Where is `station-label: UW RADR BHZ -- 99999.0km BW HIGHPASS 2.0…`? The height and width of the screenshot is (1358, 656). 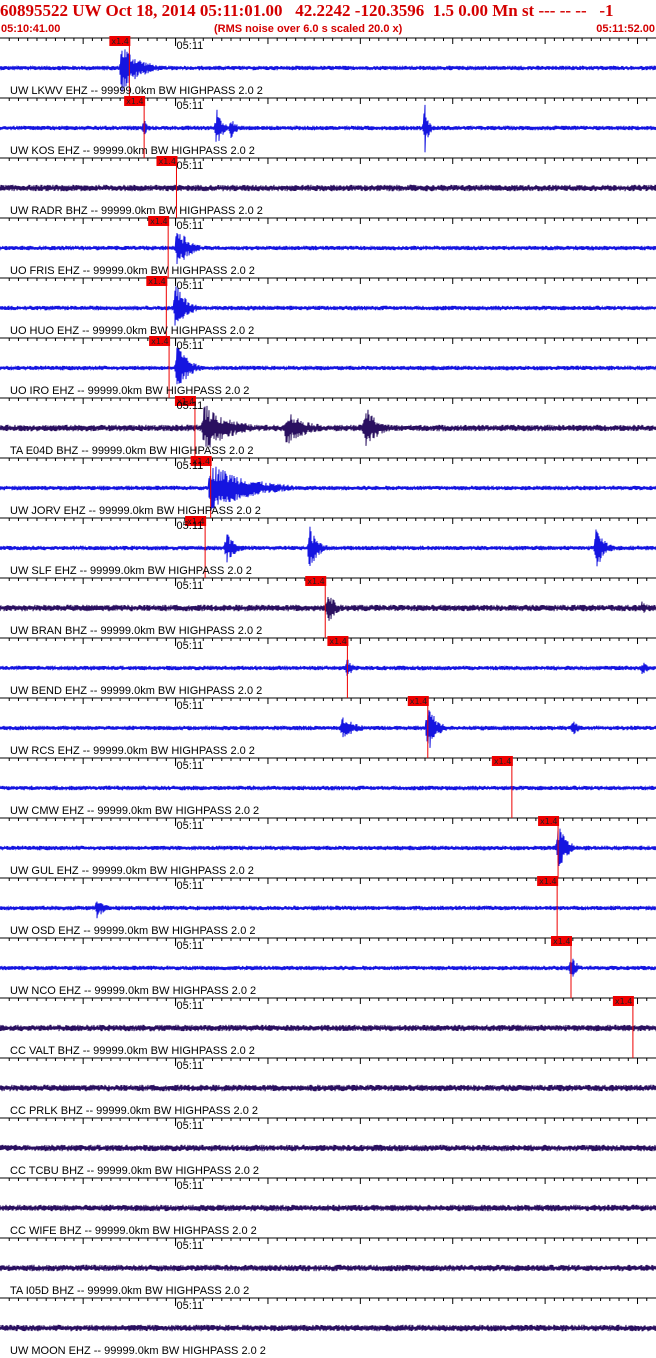
station-label: UW RADR BHZ -- 99999.0km BW HIGHPASS 2.0… is located at coordinates (136, 211).